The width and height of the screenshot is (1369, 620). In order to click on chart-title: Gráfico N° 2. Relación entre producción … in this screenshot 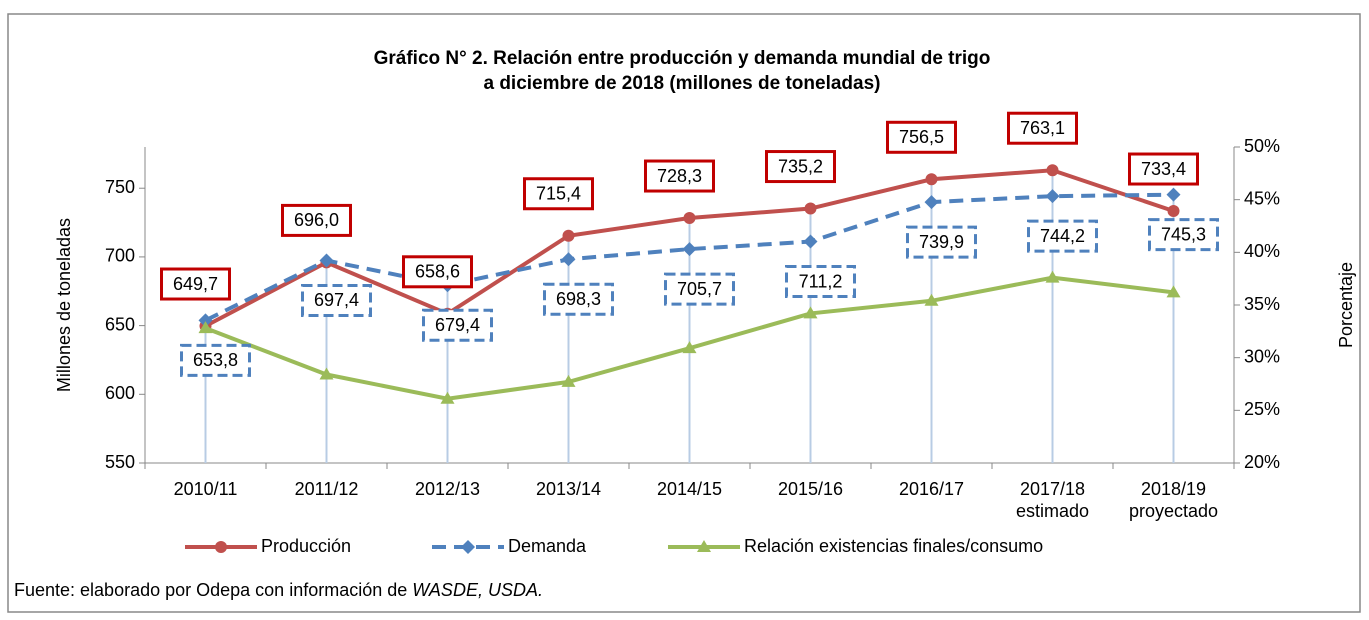, I will do `click(682, 58)`.